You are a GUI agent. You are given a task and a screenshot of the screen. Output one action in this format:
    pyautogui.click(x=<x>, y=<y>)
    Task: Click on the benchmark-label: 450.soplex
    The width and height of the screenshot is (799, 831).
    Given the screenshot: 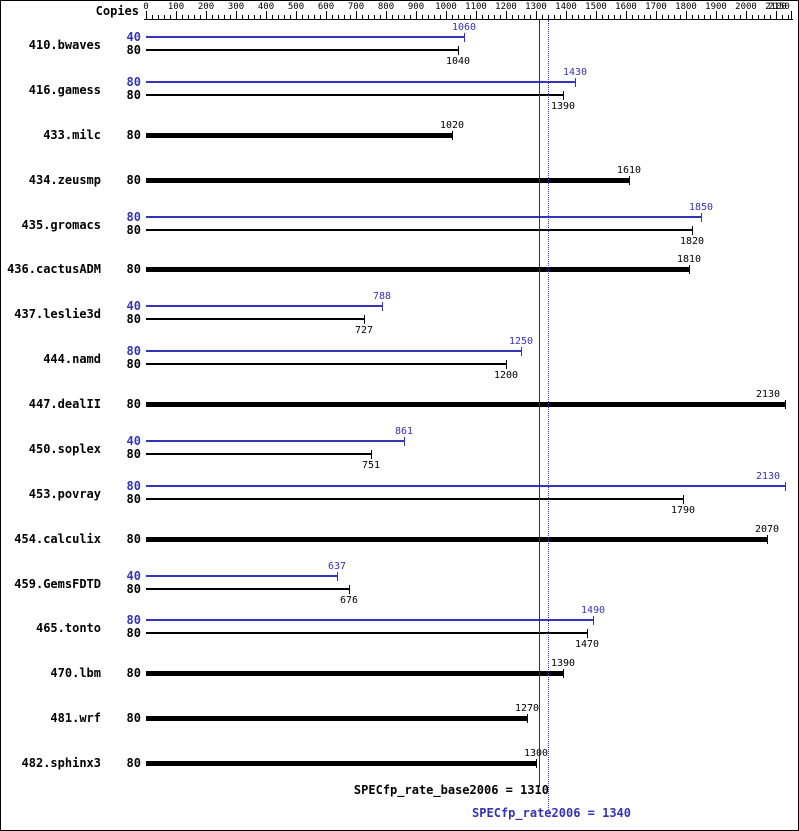 What is the action you would take?
    pyautogui.click(x=64, y=449)
    